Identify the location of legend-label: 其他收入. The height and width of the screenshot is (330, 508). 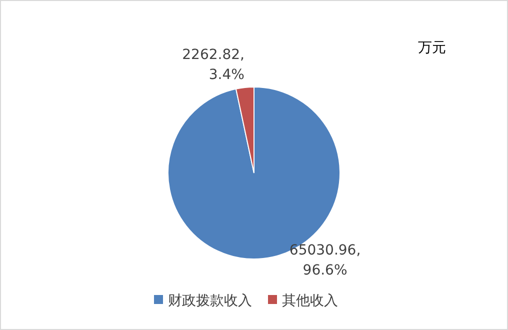
(310, 301).